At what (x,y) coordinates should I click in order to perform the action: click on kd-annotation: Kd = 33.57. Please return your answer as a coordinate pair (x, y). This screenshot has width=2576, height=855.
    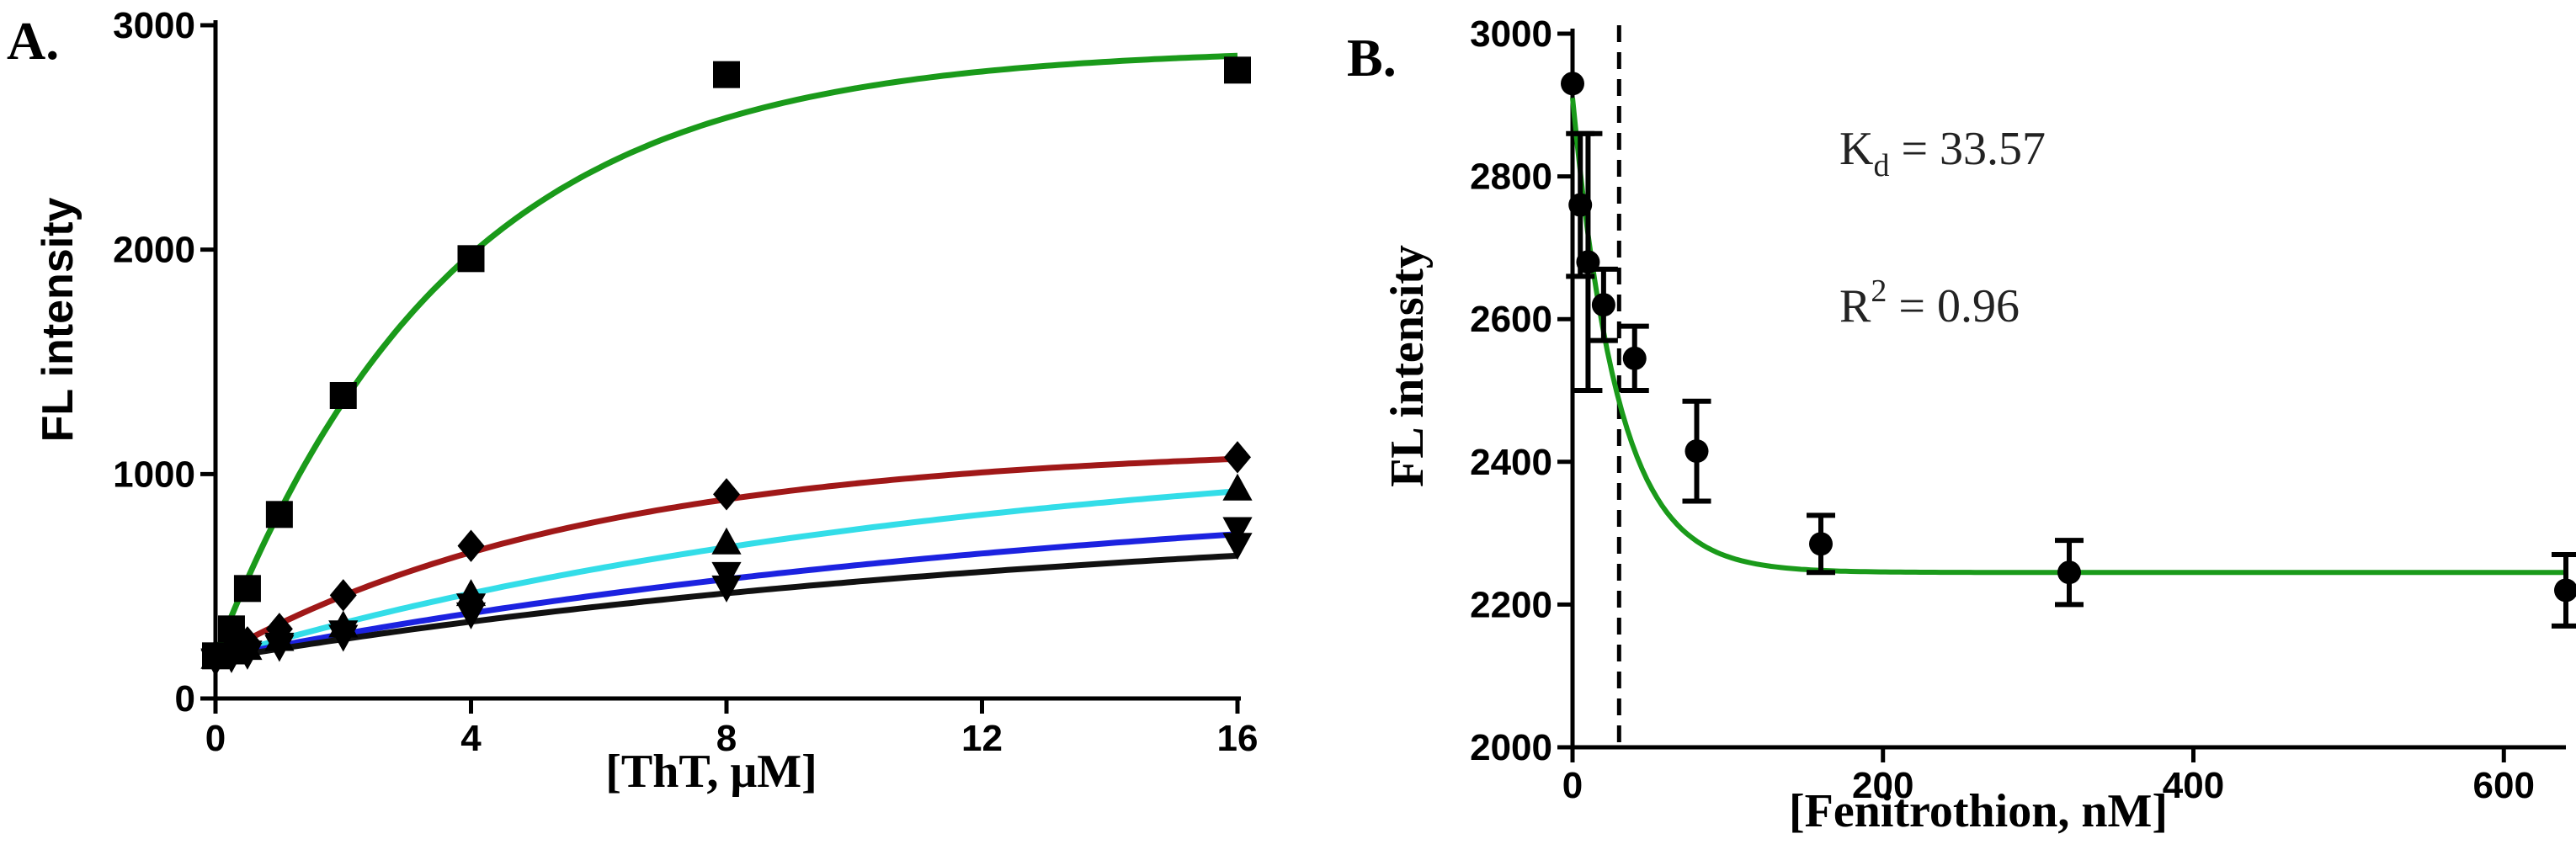
    Looking at the image, I should click on (1942, 153).